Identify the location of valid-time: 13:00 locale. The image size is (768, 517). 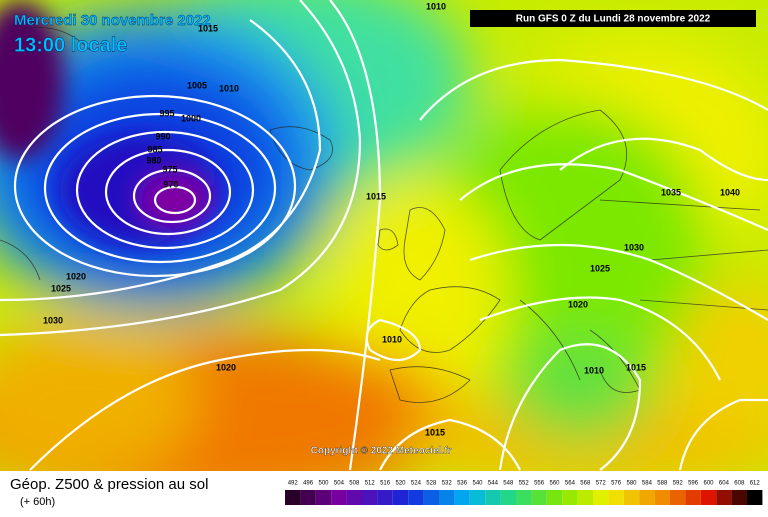
(70, 45).